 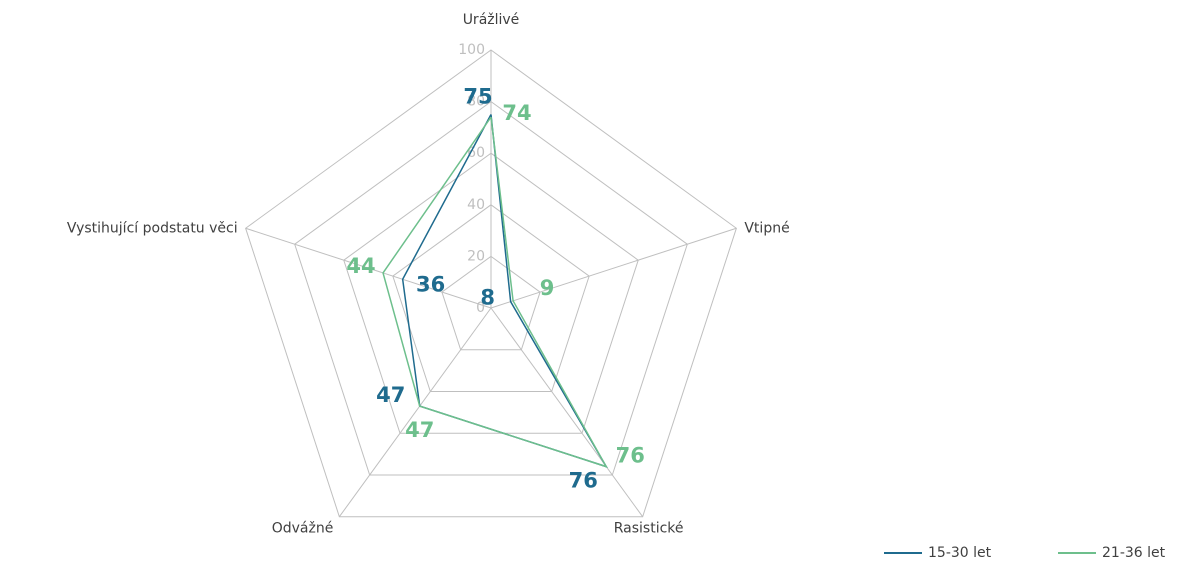 What do you see at coordinates (1134, 553) in the screenshot?
I see `legend-label: 21-36 let` at bounding box center [1134, 553].